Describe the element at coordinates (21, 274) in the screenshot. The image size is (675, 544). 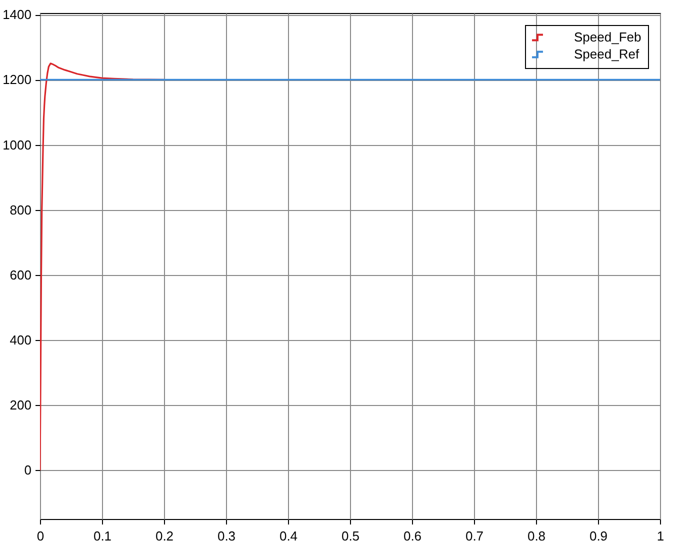
I see `y-tick-label: 600` at that location.